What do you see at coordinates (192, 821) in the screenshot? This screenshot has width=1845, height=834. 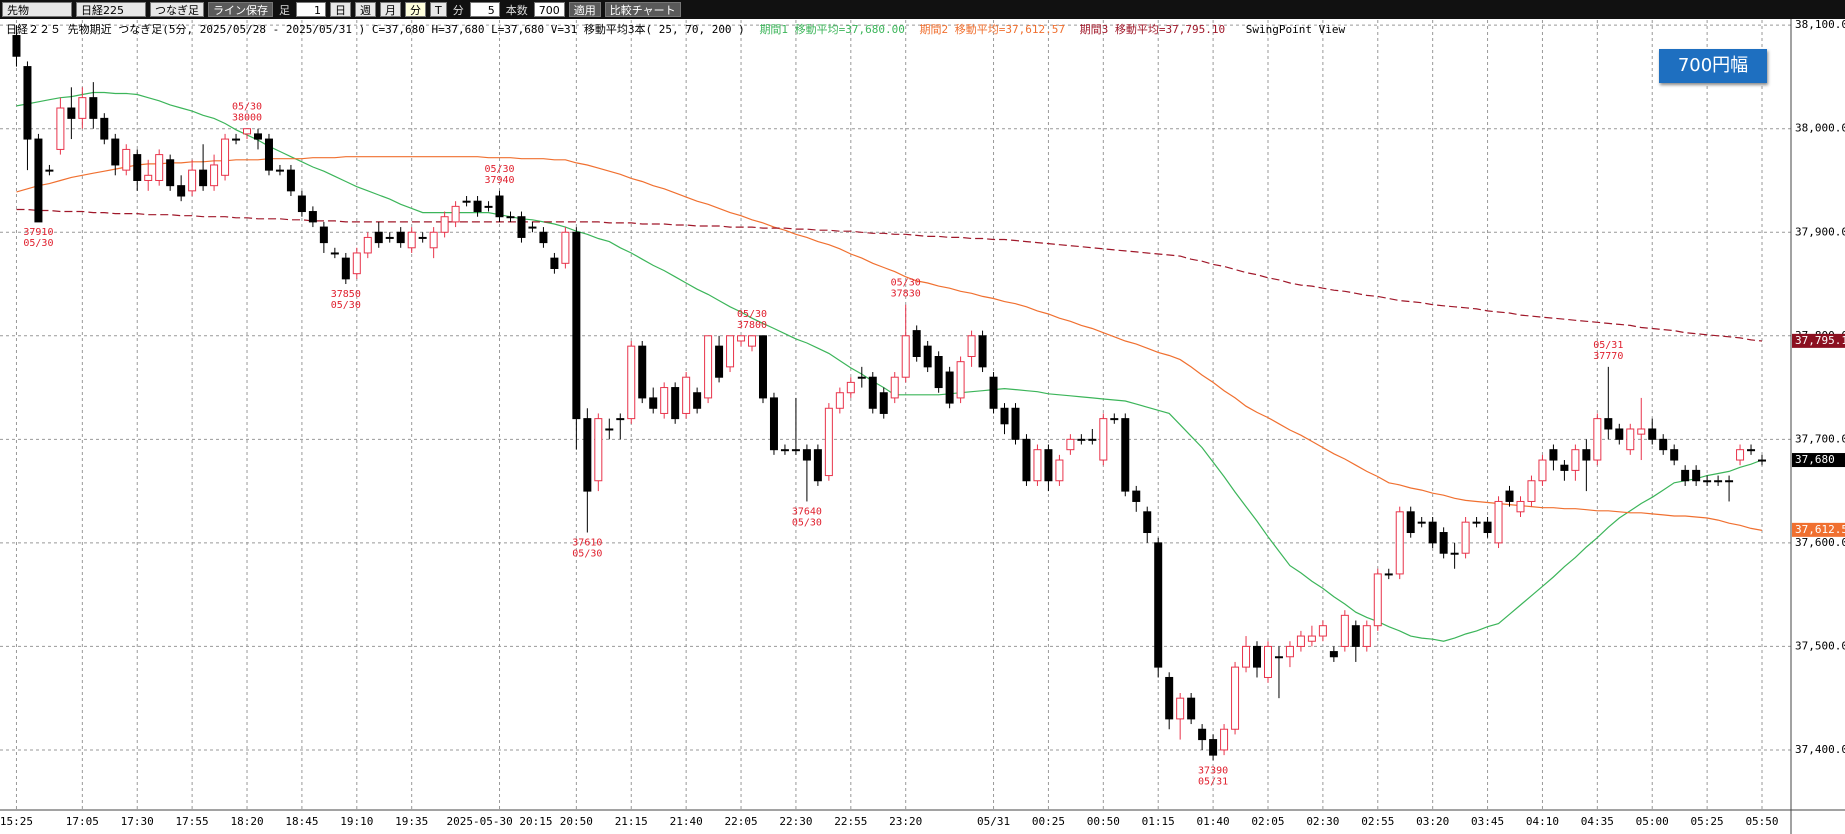 I see `x-tick-label: 17:55` at bounding box center [192, 821].